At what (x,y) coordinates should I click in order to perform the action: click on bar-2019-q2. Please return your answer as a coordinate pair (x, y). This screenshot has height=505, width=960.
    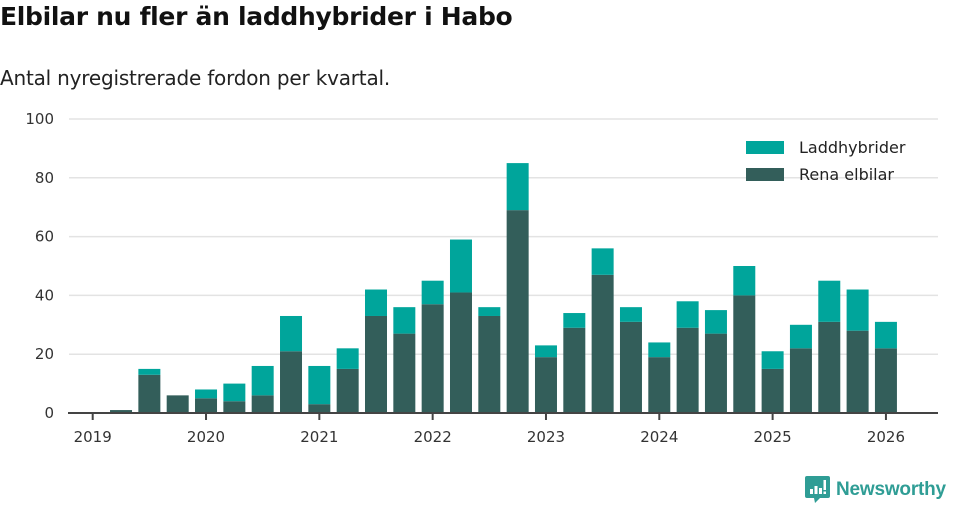
    Looking at the image, I should click on (121, 411).